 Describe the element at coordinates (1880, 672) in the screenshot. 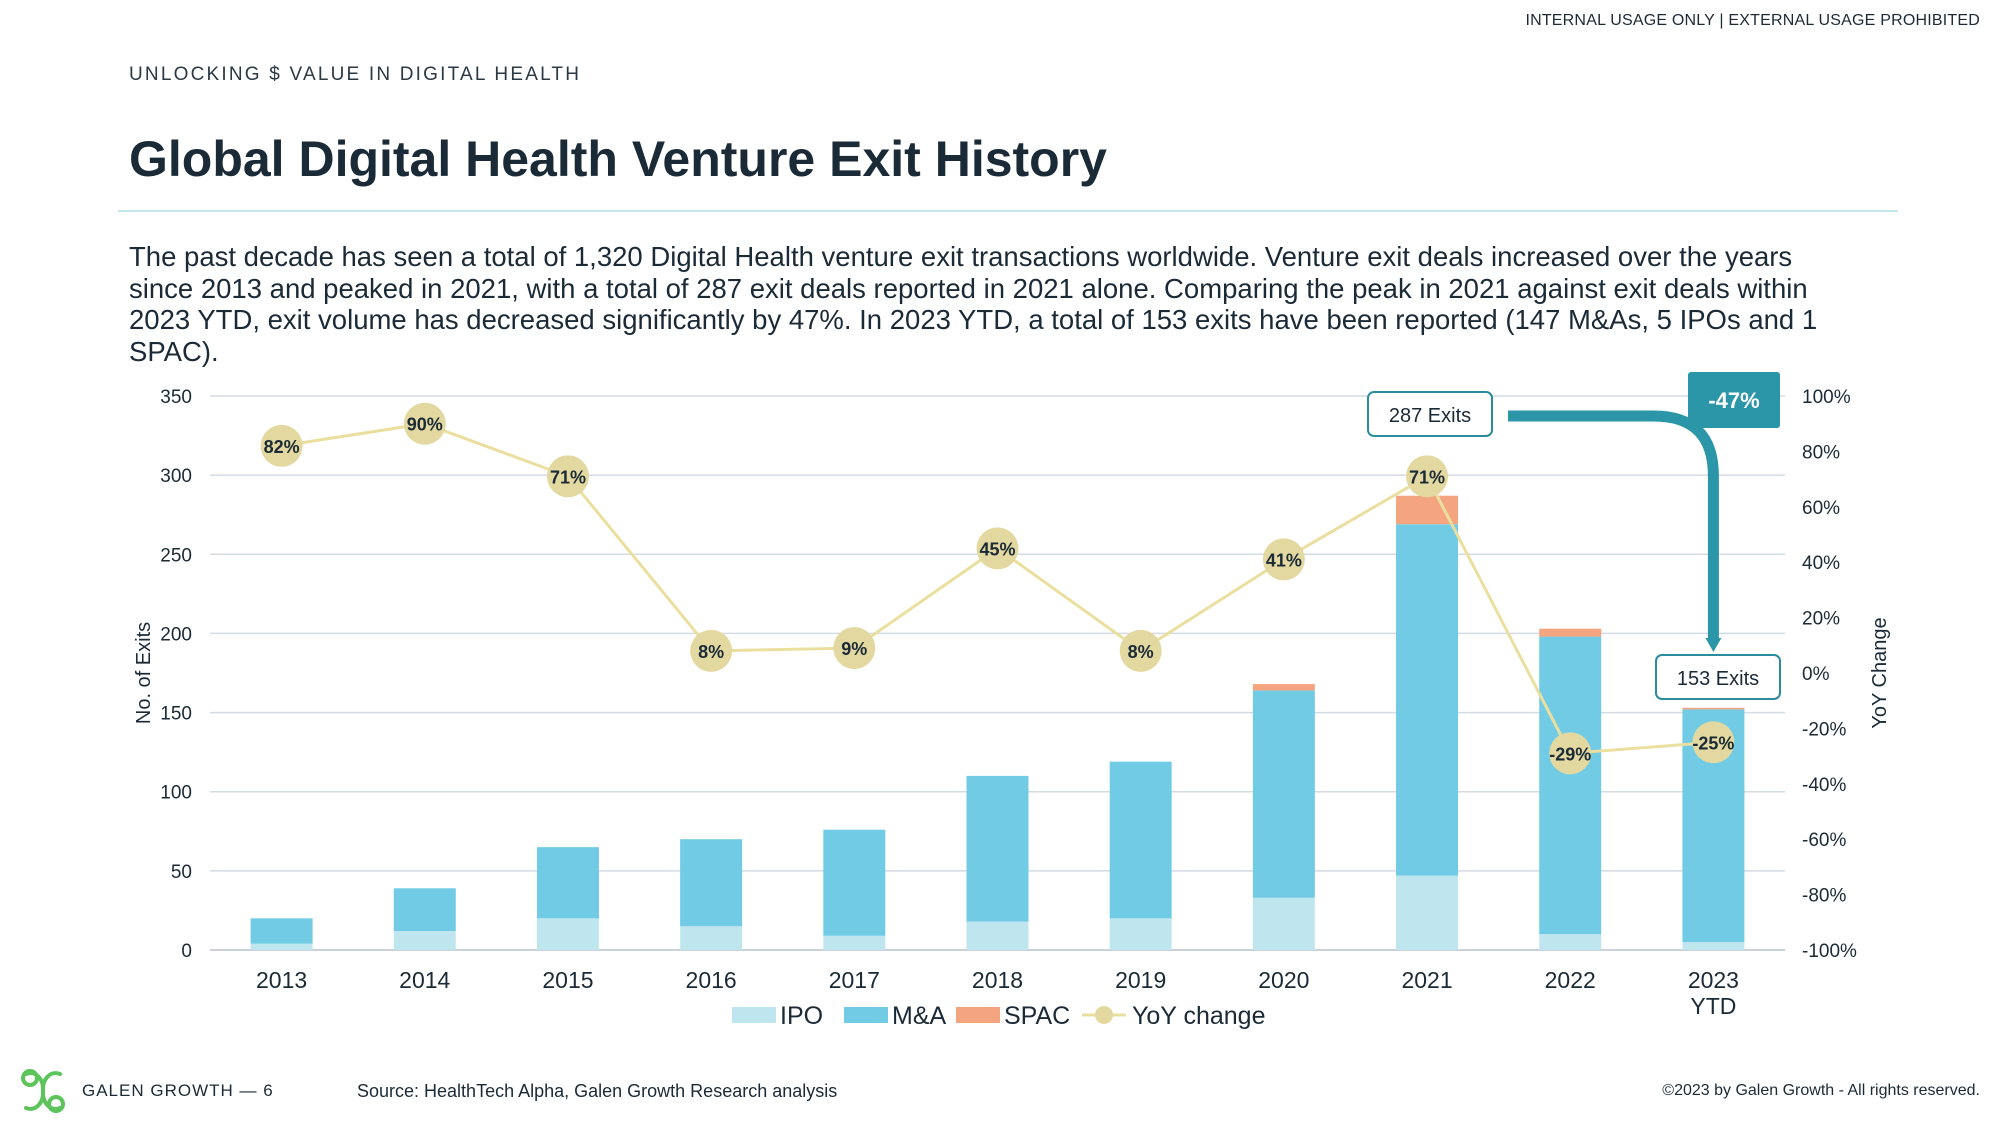

I see `y2-axis-title: YoY Change` at that location.